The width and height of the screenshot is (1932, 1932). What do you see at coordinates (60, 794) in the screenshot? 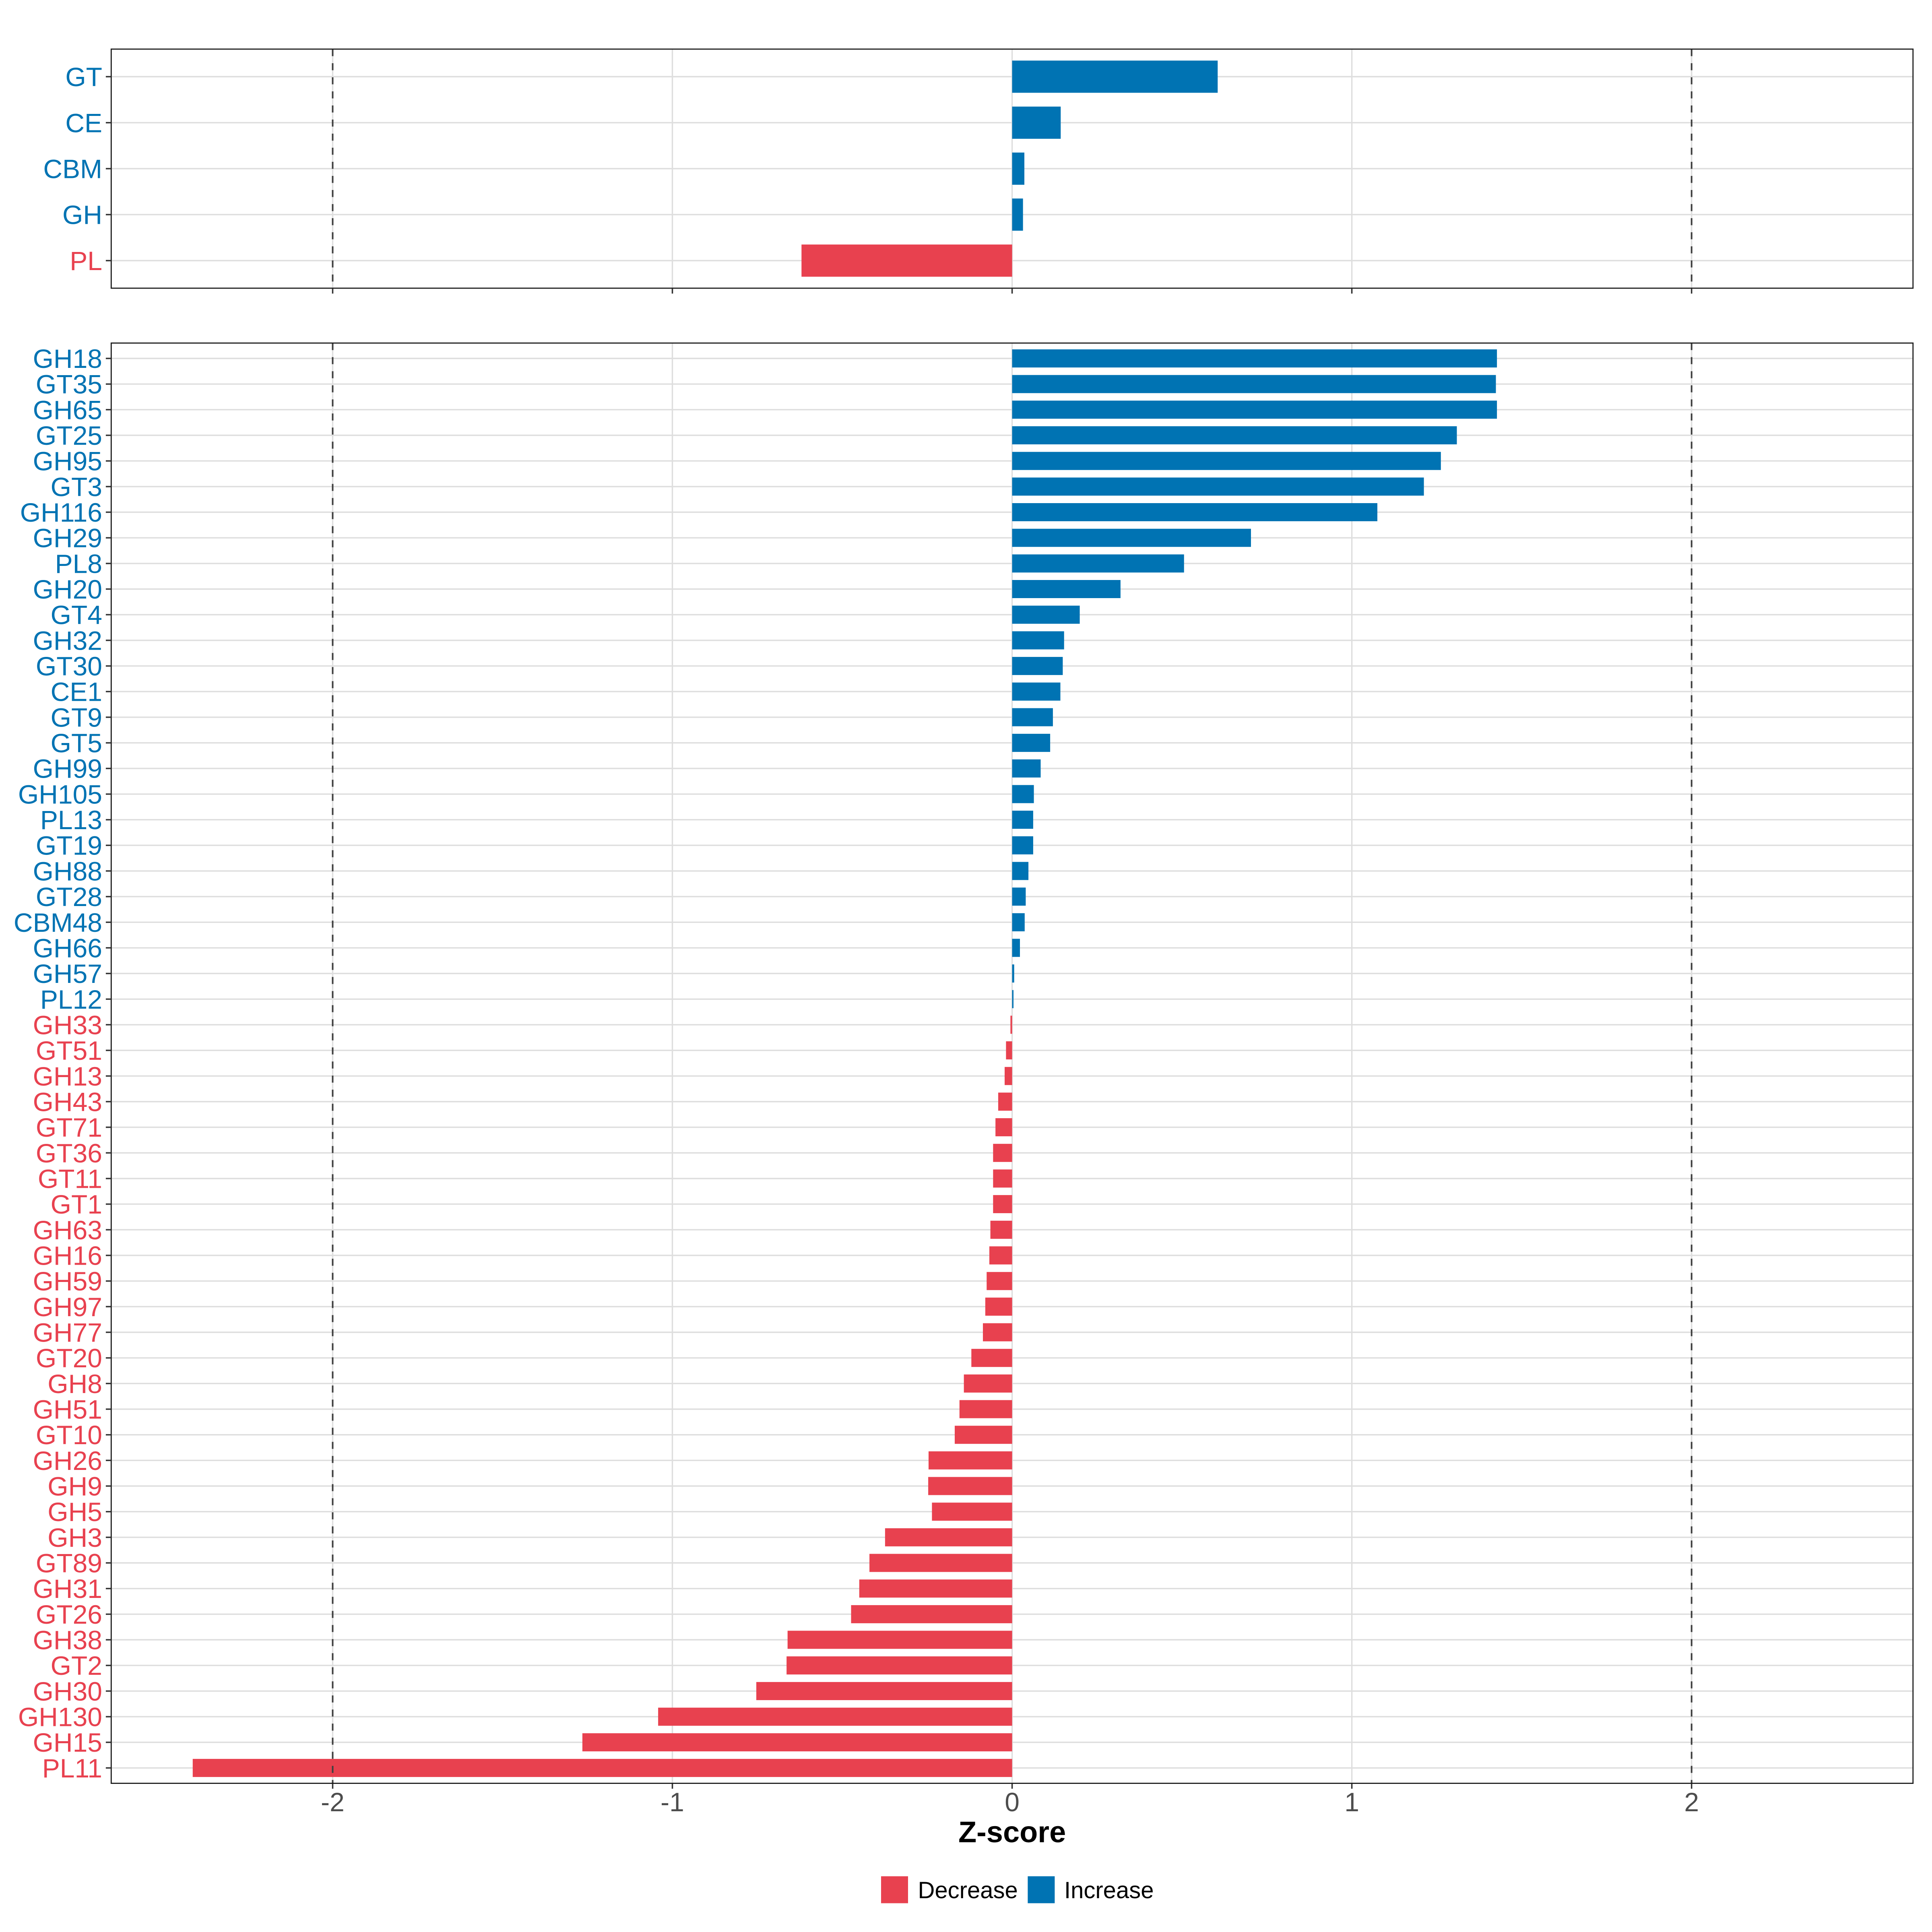
I see `svg-text: GH105` at bounding box center [60, 794].